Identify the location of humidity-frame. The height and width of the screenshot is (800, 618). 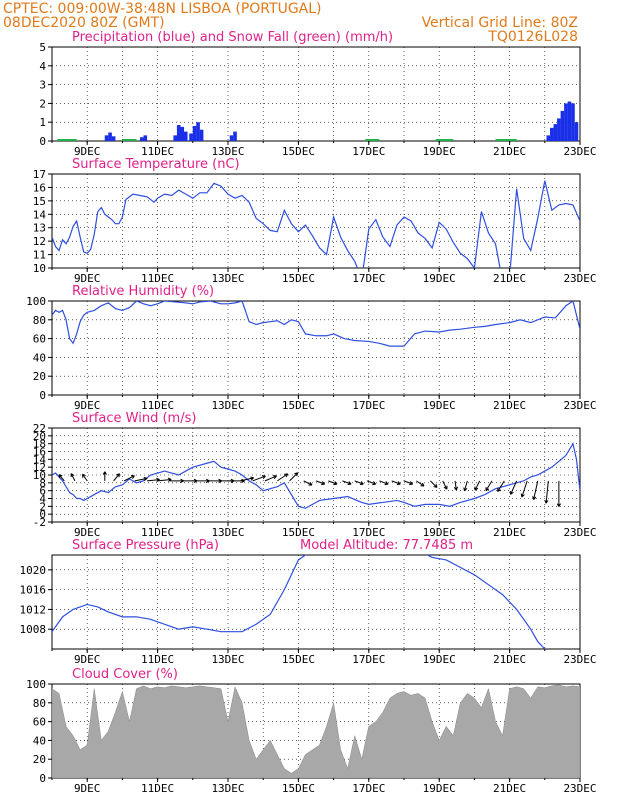
(316, 348).